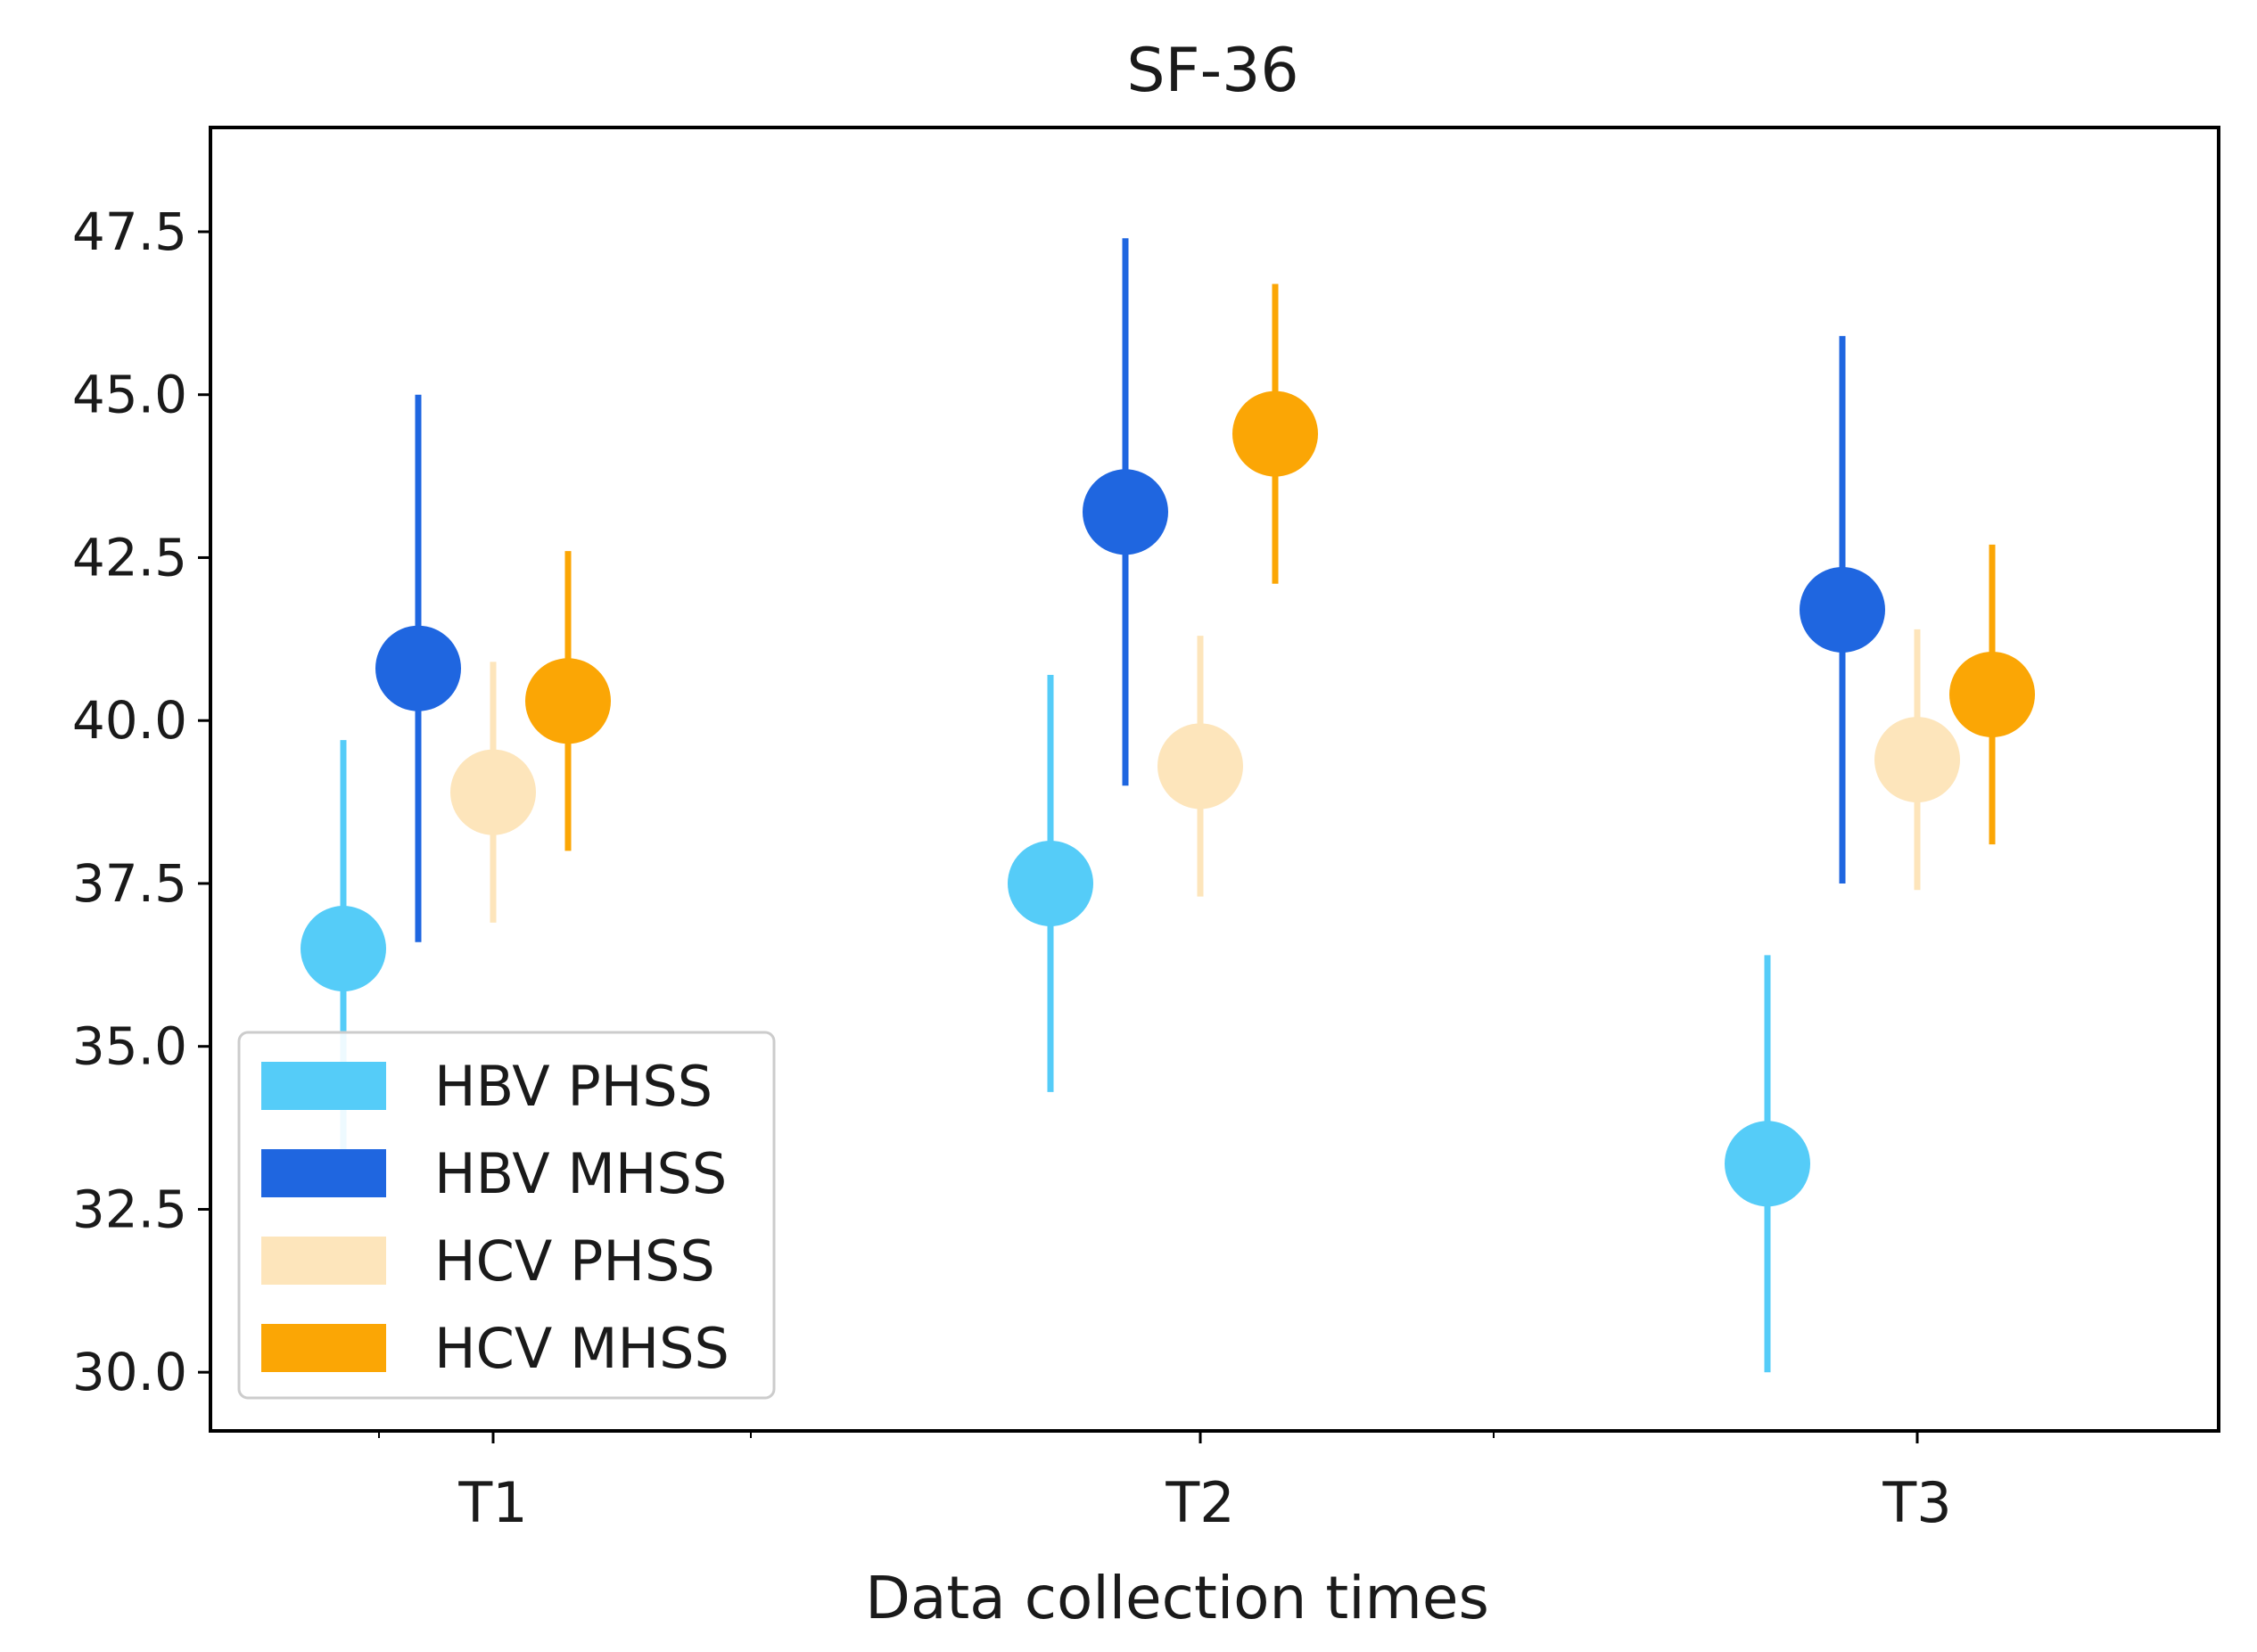 The width and height of the screenshot is (2257, 1652). I want to click on y-tick-label: 37.5, so click(129, 883).